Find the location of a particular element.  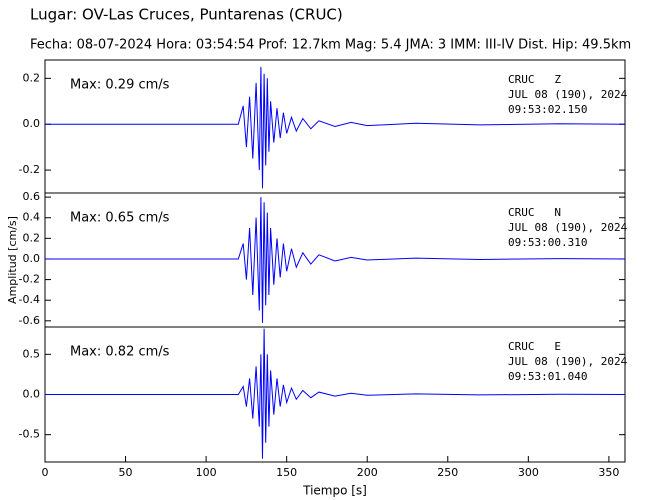

max-label: Max: 0.82 cm/s is located at coordinates (120, 352).